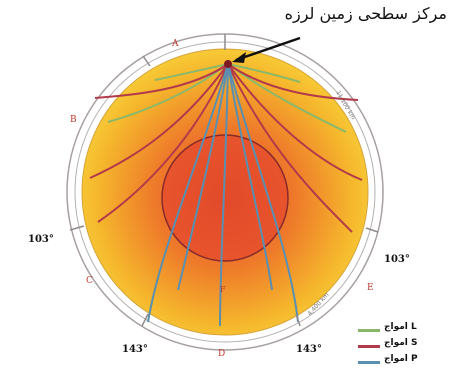 Image resolution: width=450 pixels, height=376 pixels. What do you see at coordinates (221, 354) in the screenshot?
I see `zone-label-d: D` at bounding box center [221, 354].